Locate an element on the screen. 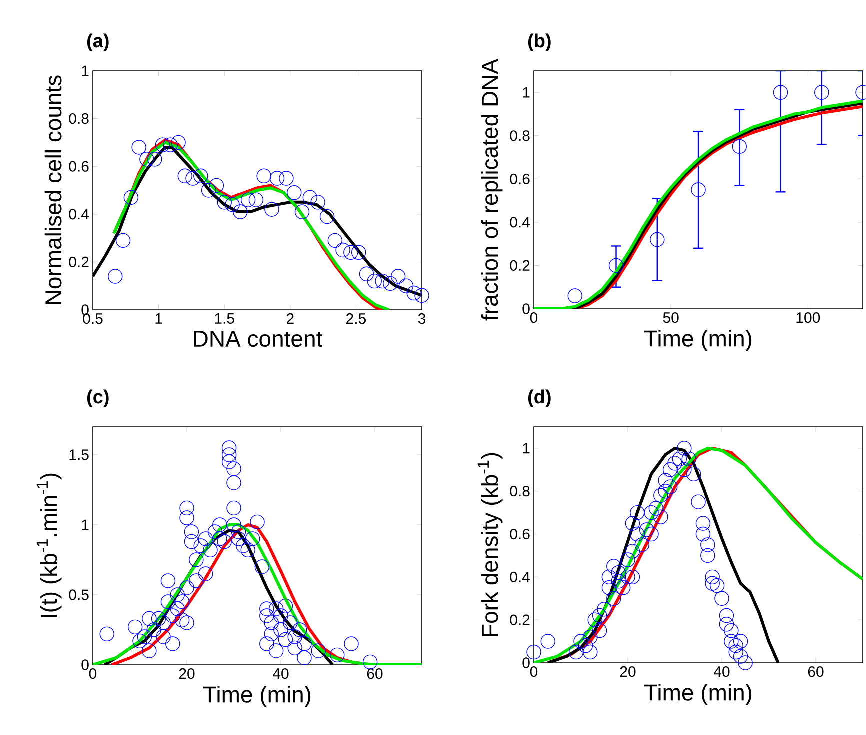 The height and width of the screenshot is (735, 866). y-tick-label: 1.5 is located at coordinates (79, 455).